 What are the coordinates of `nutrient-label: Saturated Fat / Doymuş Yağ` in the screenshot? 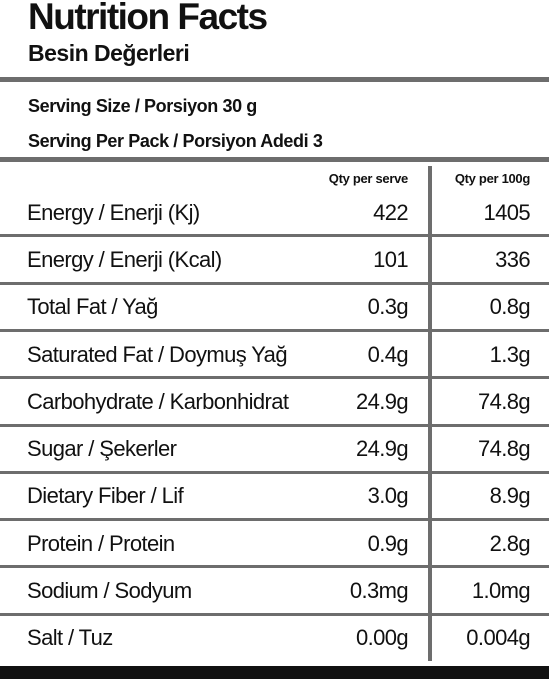 It's located at (157, 354).